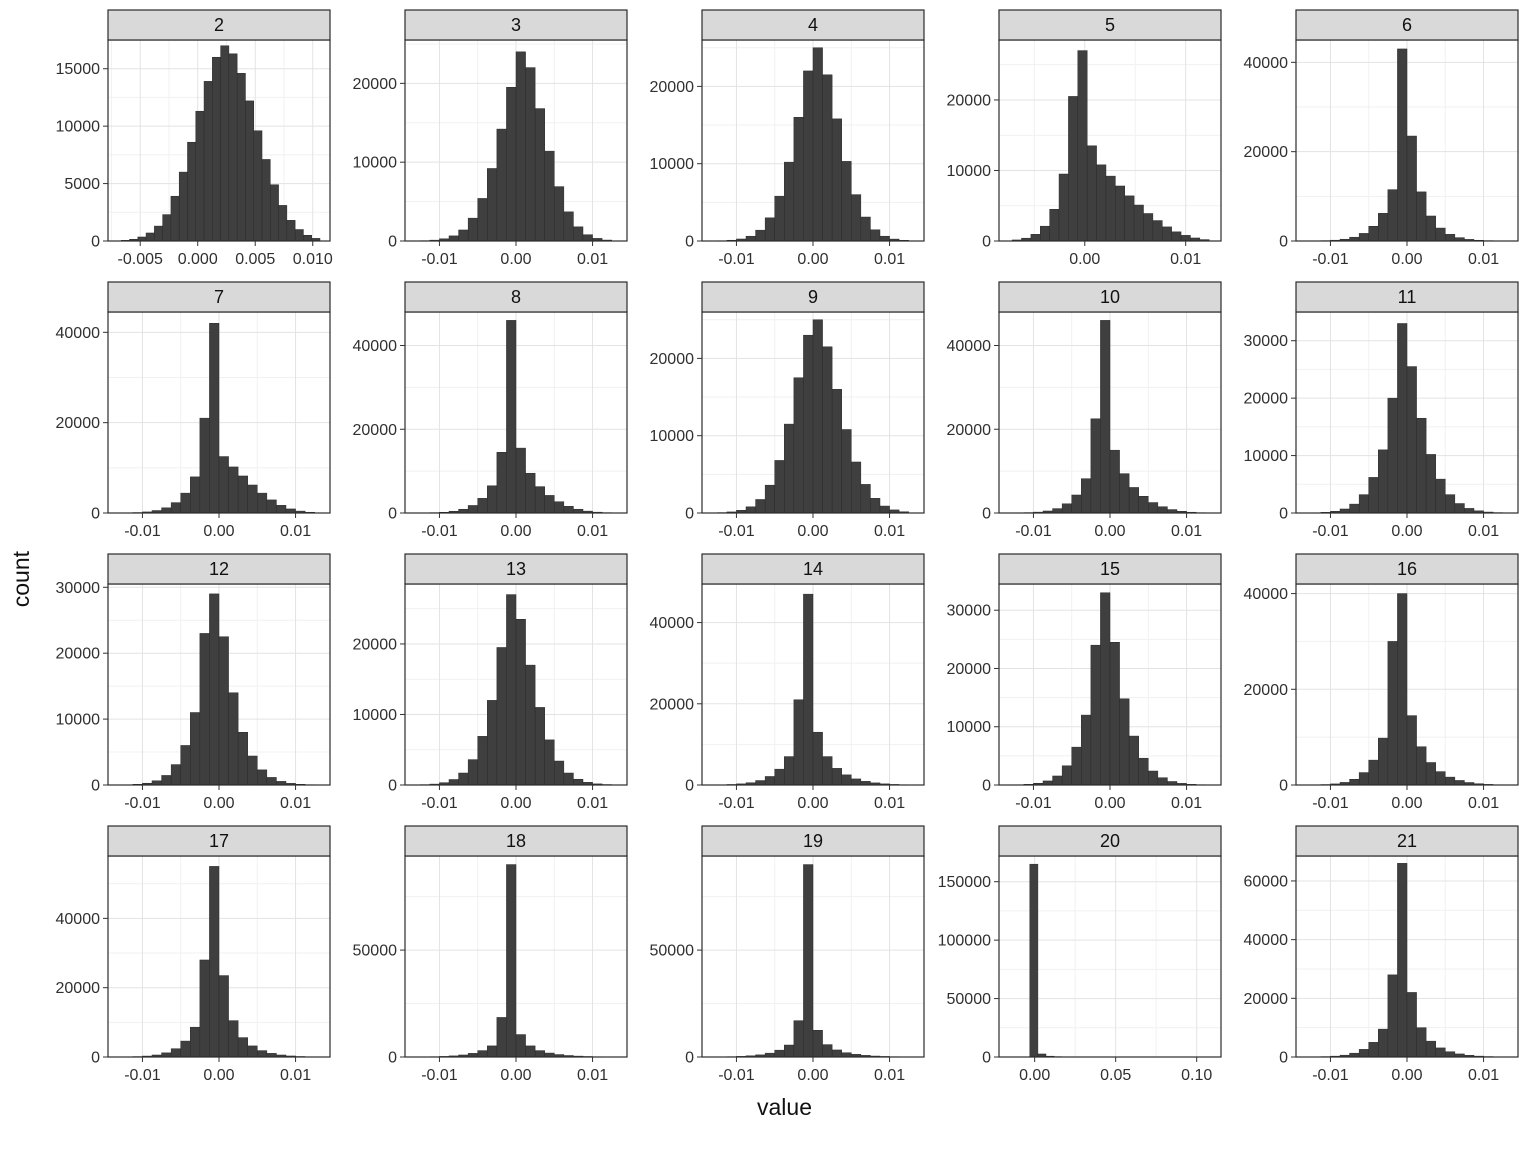 The image size is (1536, 1152). What do you see at coordinates (1110, 297) in the screenshot?
I see `facet-strip-label: 10` at bounding box center [1110, 297].